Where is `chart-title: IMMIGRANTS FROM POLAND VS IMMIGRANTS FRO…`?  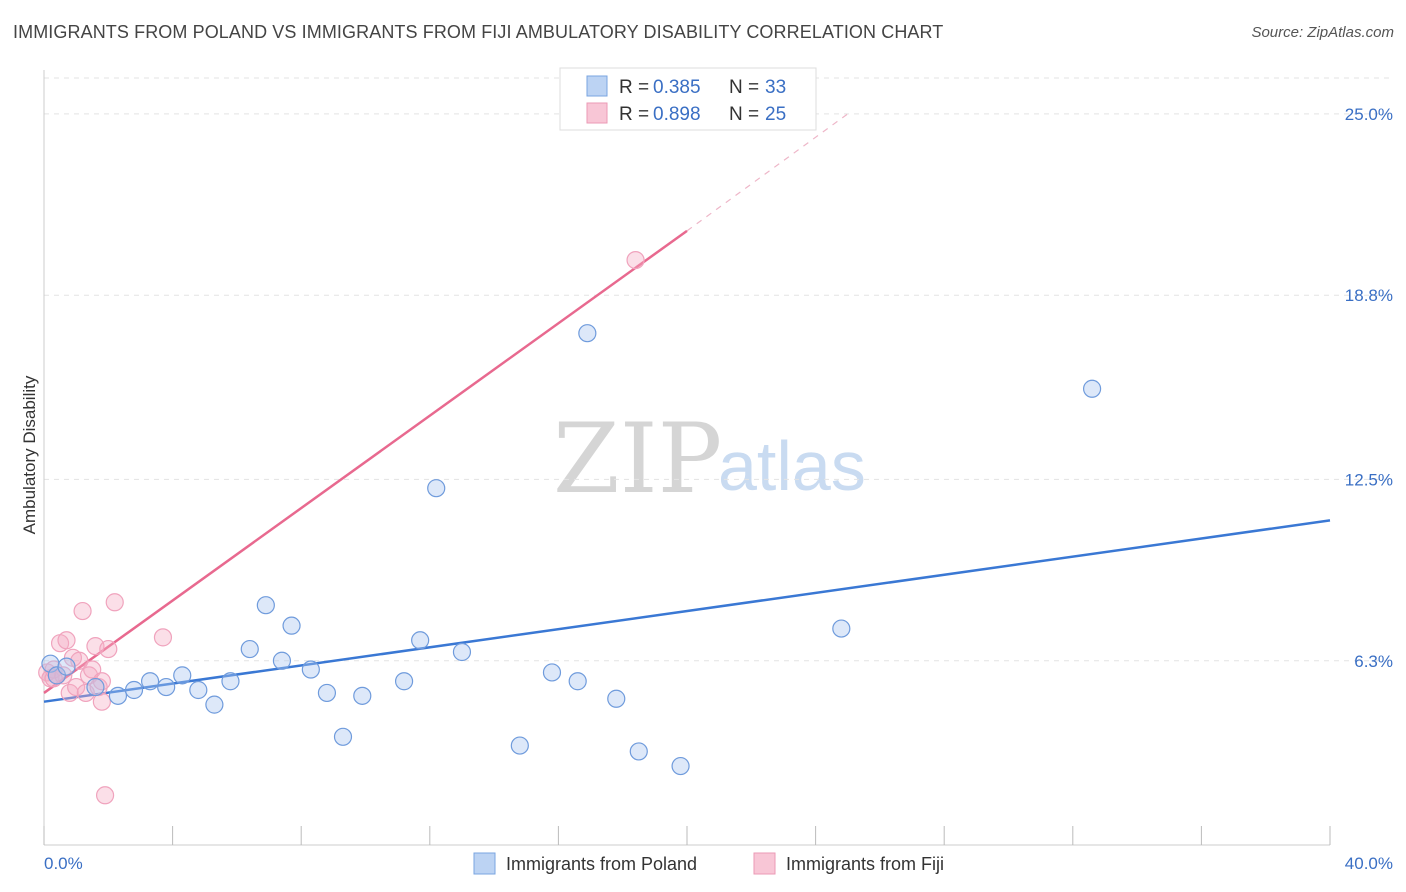
chart-title: IMMIGRANTS FROM POLAND VS IMMIGRANTS FRO… is located at coordinates (478, 32).